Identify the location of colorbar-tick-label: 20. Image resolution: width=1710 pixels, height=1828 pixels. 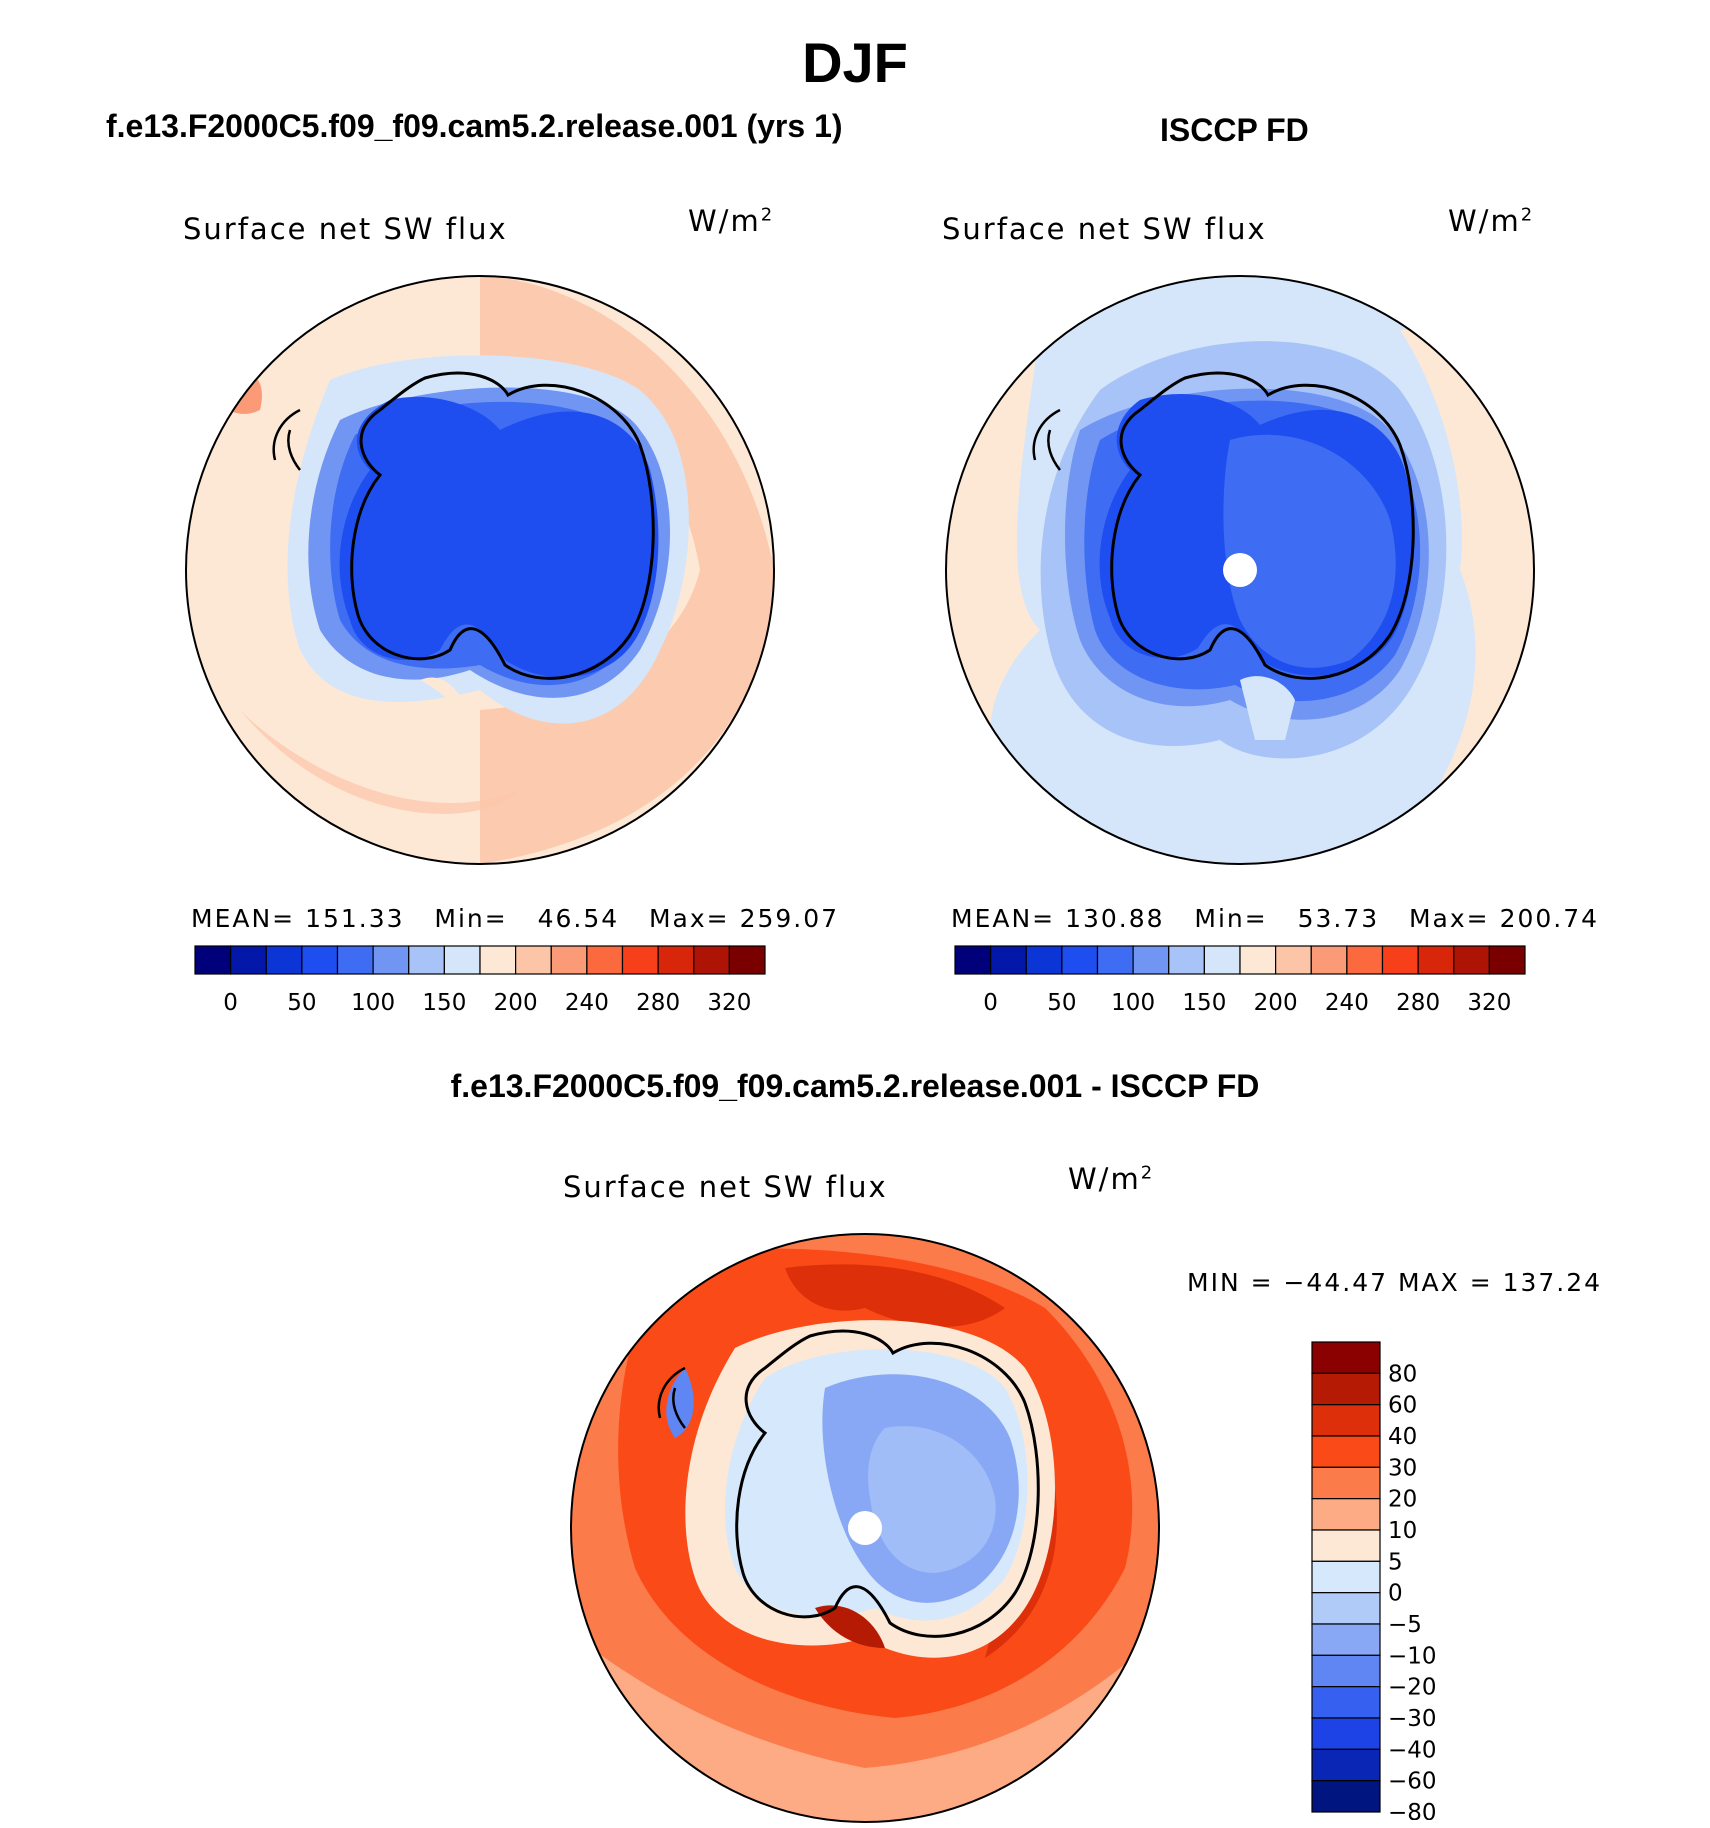
(1402, 1500).